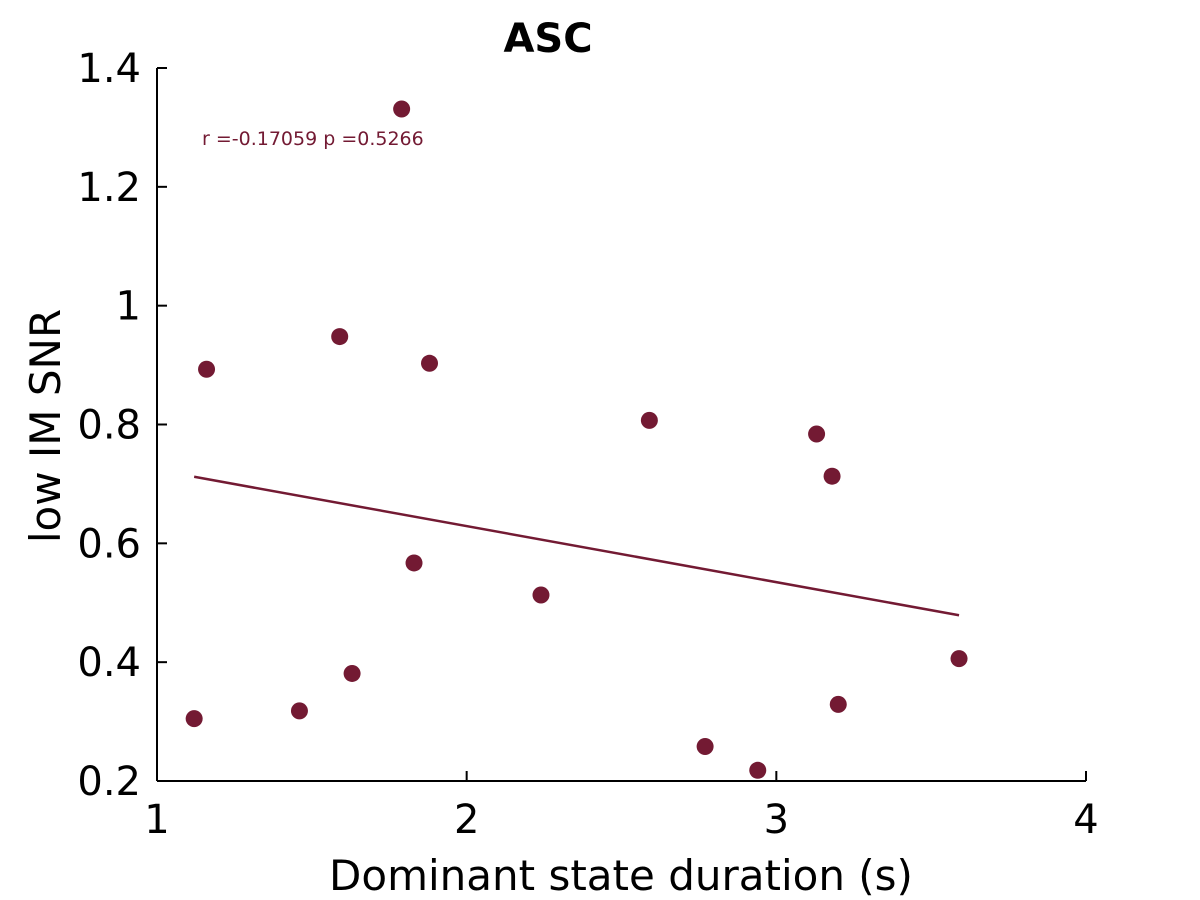 The width and height of the screenshot is (1200, 900). What do you see at coordinates (466, 820) in the screenshot?
I see `x-tick-label: 2` at bounding box center [466, 820].